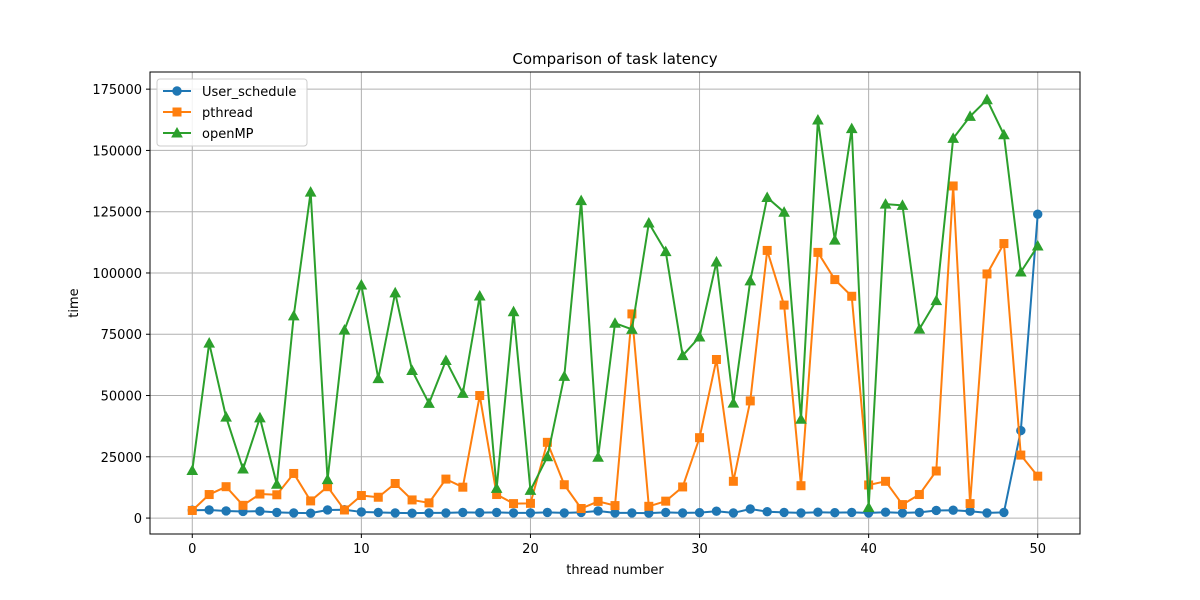 This screenshot has width=1200, height=600. I want to click on y-tick-label: 25000, so click(121, 458).